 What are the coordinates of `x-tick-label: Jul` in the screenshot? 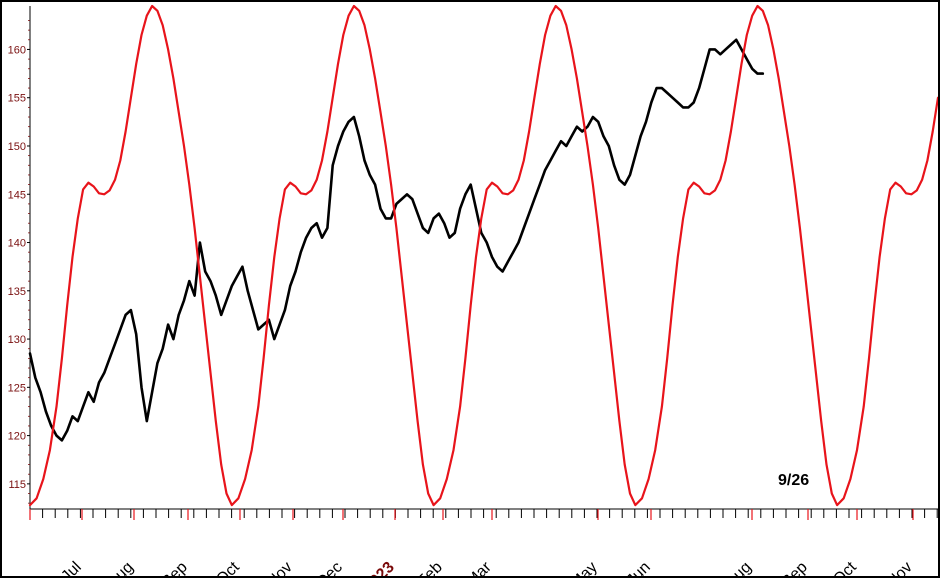 It's located at (71, 567).